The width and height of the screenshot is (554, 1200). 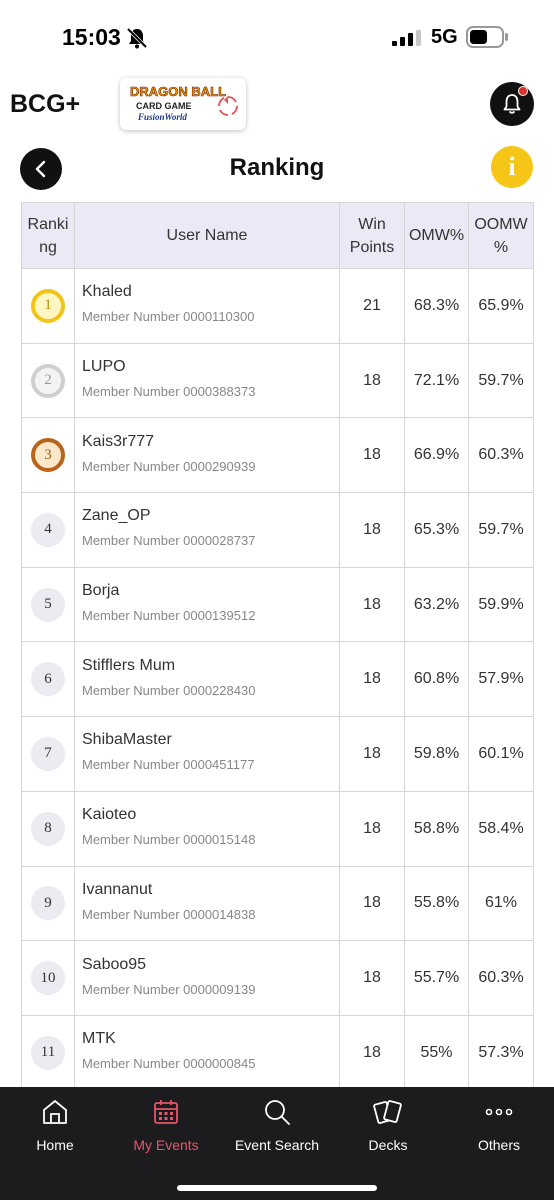 What do you see at coordinates (436, 604) in the screenshot?
I see `omw-cell: 63.2%` at bounding box center [436, 604].